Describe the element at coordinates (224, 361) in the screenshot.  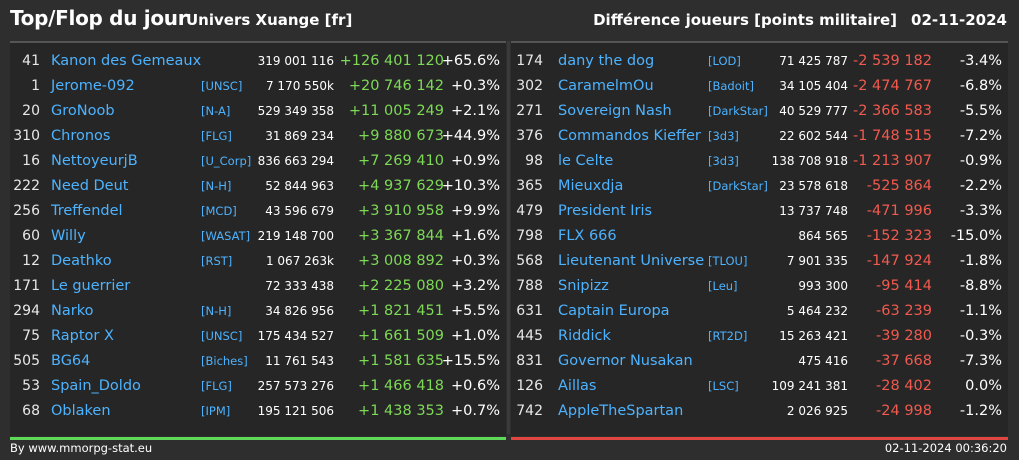
I see `alliance-tag-link: [Biches]` at that location.